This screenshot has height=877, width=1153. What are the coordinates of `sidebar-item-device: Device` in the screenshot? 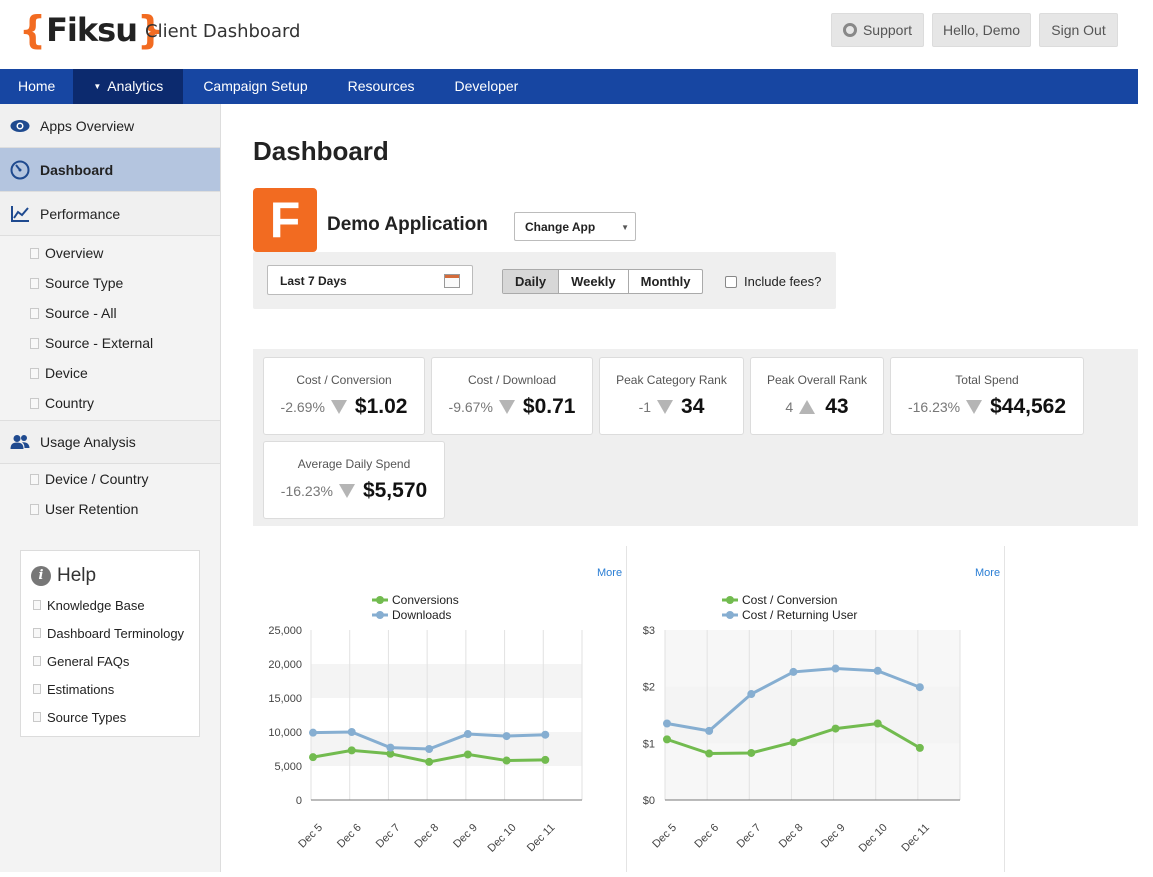 It's located at (110, 373).